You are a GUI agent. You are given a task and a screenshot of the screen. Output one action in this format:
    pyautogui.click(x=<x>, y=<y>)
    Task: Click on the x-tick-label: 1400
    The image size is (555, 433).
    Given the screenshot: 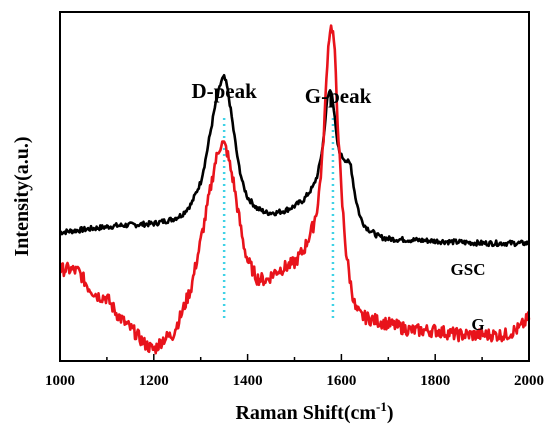 What is the action you would take?
    pyautogui.click(x=248, y=381)
    